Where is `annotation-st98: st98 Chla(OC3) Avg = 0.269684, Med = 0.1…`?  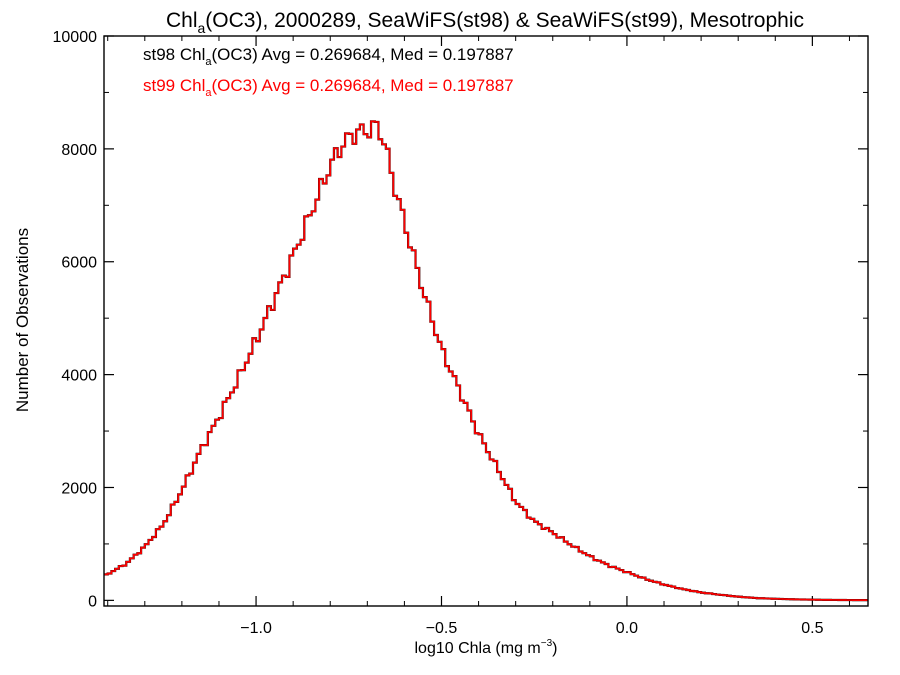 annotation-st98: st98 Chla(OC3) Avg = 0.269684, Med = 0.1… is located at coordinates (328, 56).